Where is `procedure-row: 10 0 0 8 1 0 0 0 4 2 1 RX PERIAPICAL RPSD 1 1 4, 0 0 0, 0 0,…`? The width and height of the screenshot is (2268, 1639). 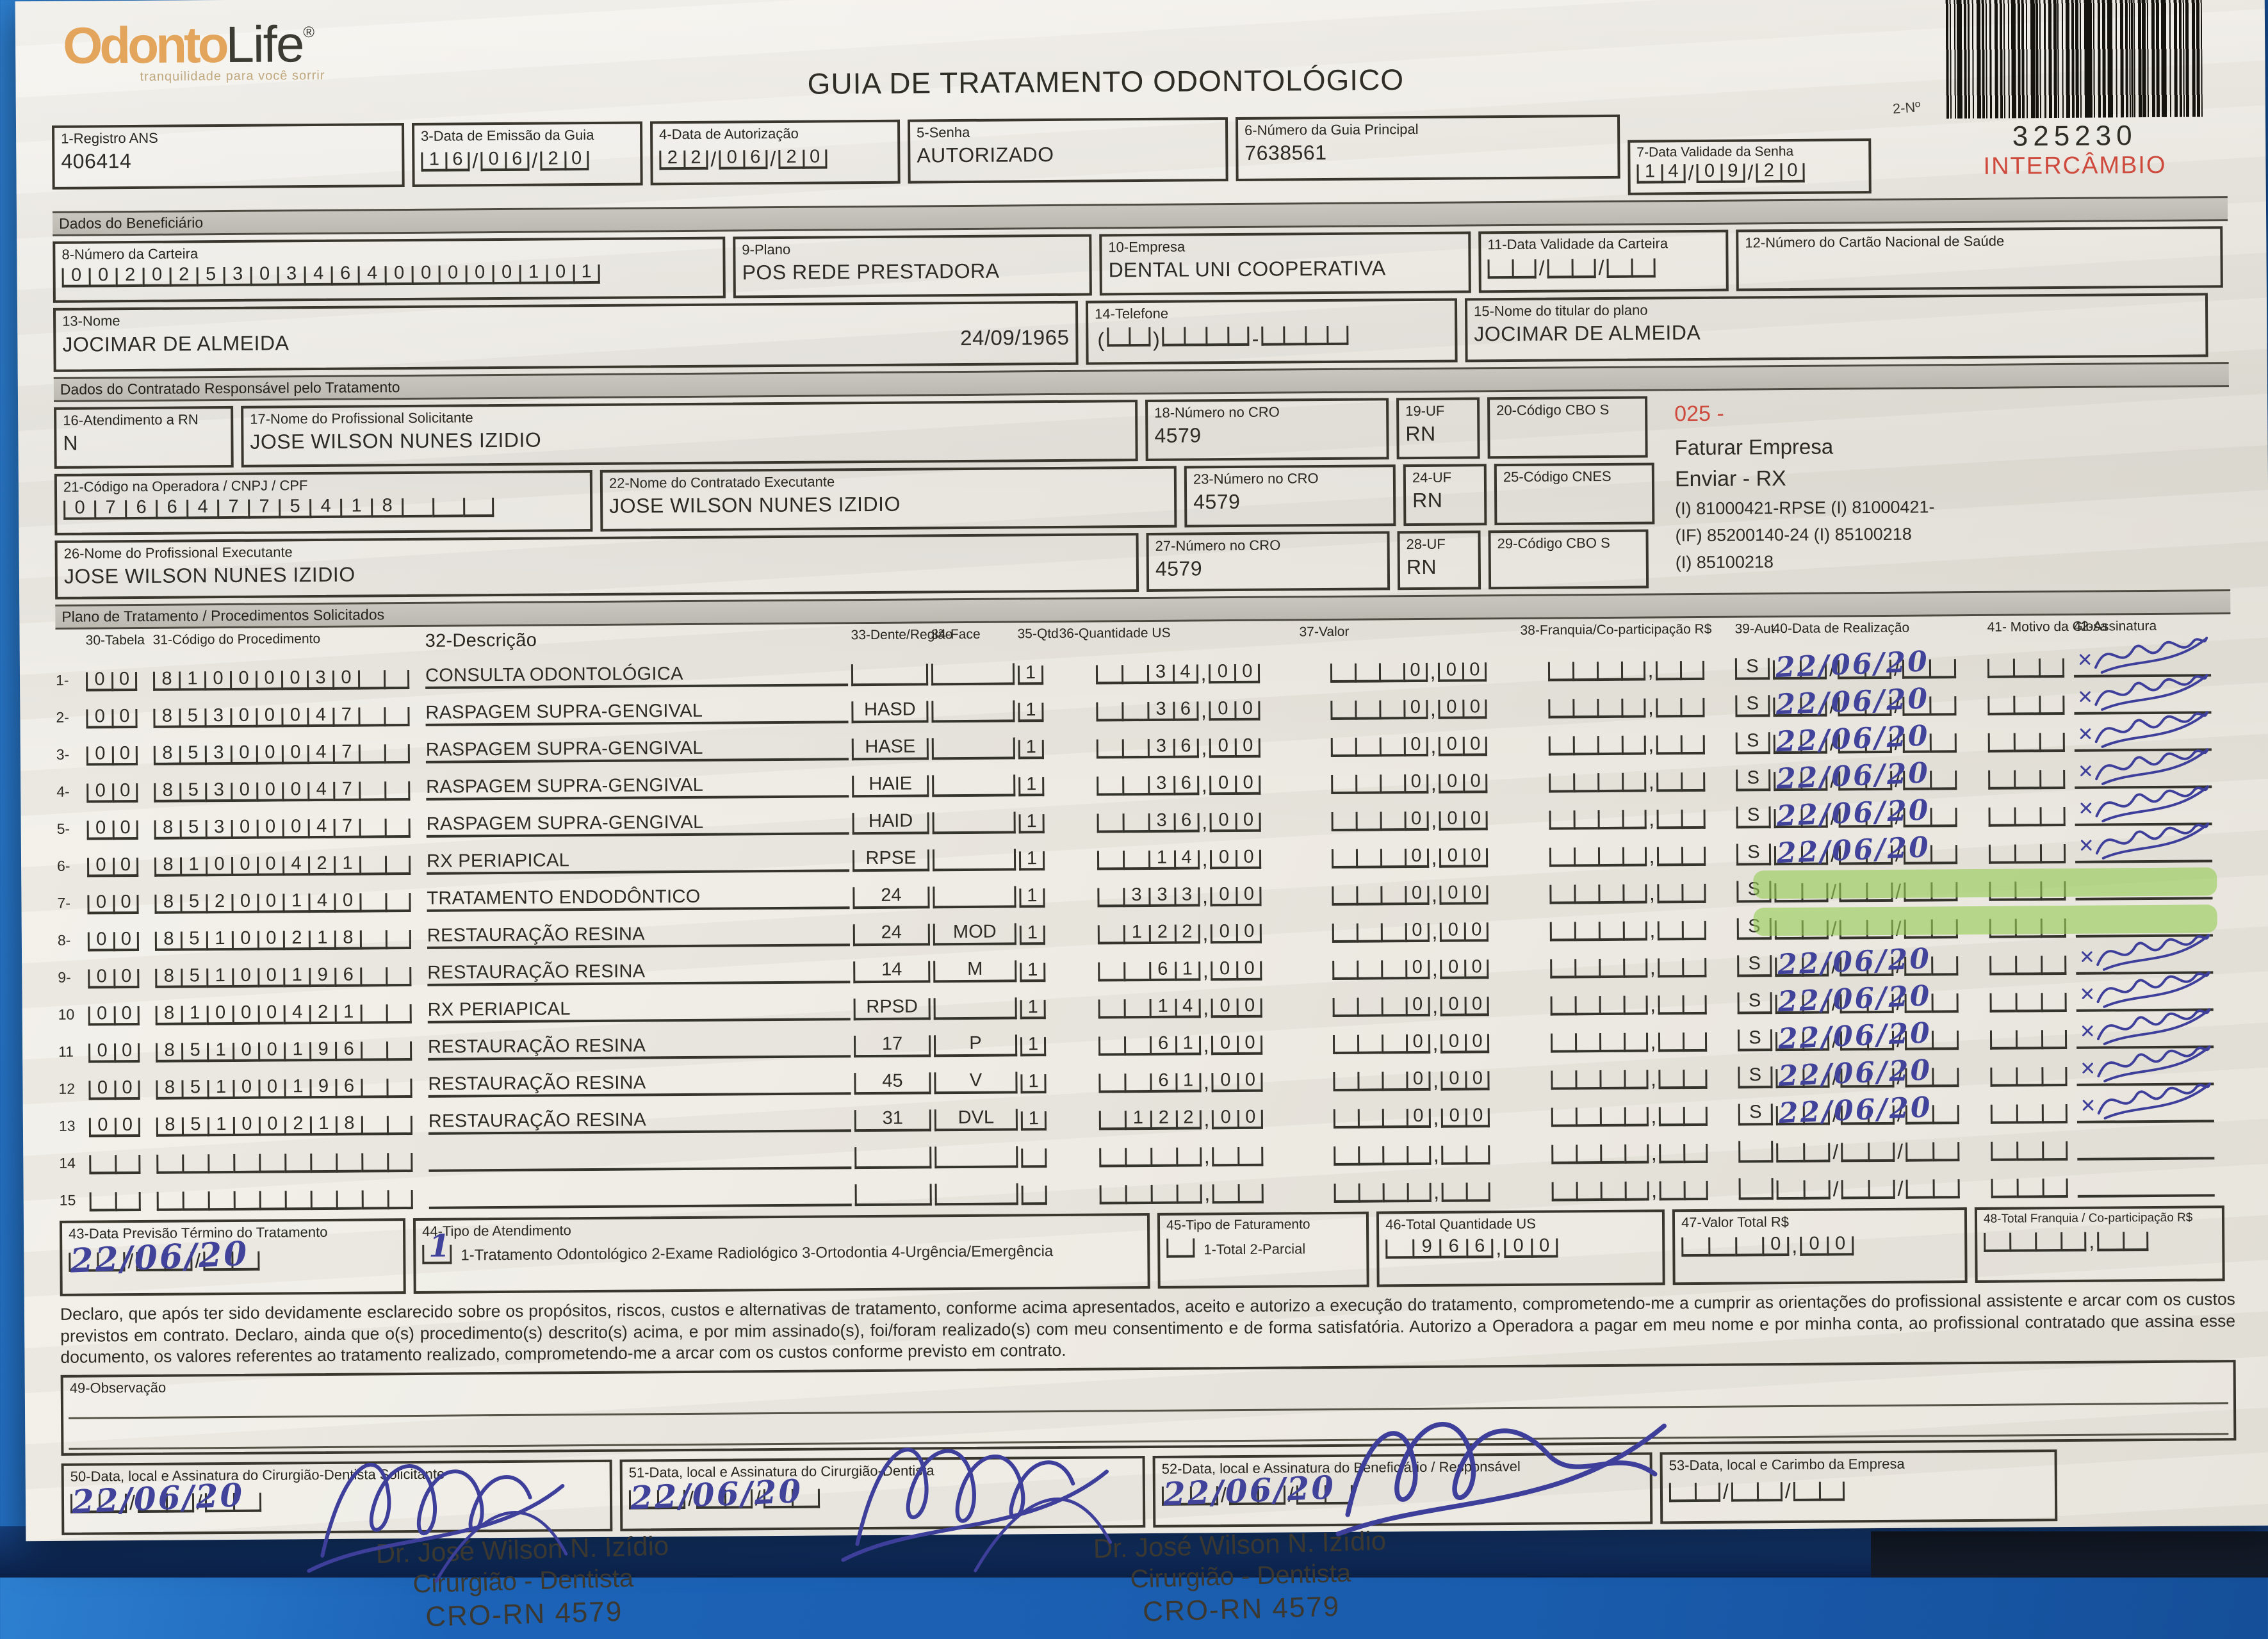
procedure-row: 10 0 0 8 1 0 0 0 4 2 1 RX PERIAPICAL RPSD 1 1 4, 0 0 0, 0 0,… is located at coordinates (1145, 998).